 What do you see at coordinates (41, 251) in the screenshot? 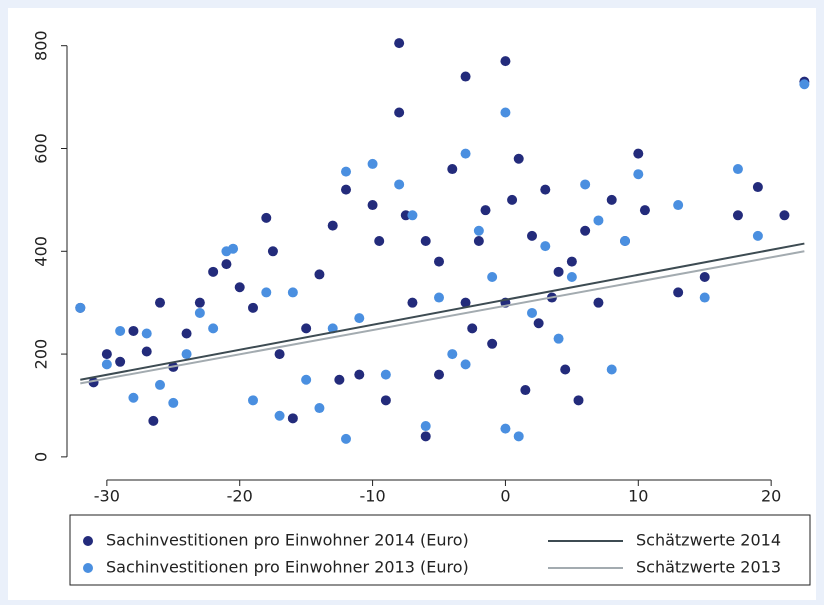
I see `y-tick-label: 400` at bounding box center [41, 251].